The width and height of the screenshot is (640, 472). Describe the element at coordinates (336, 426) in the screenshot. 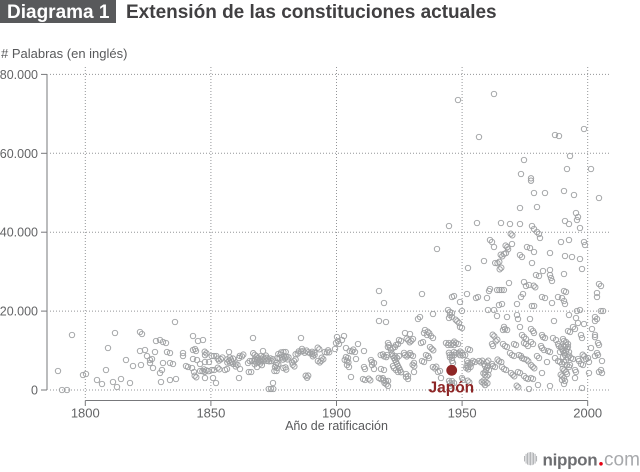

I see `svg-text: Año de ratificación` at that location.